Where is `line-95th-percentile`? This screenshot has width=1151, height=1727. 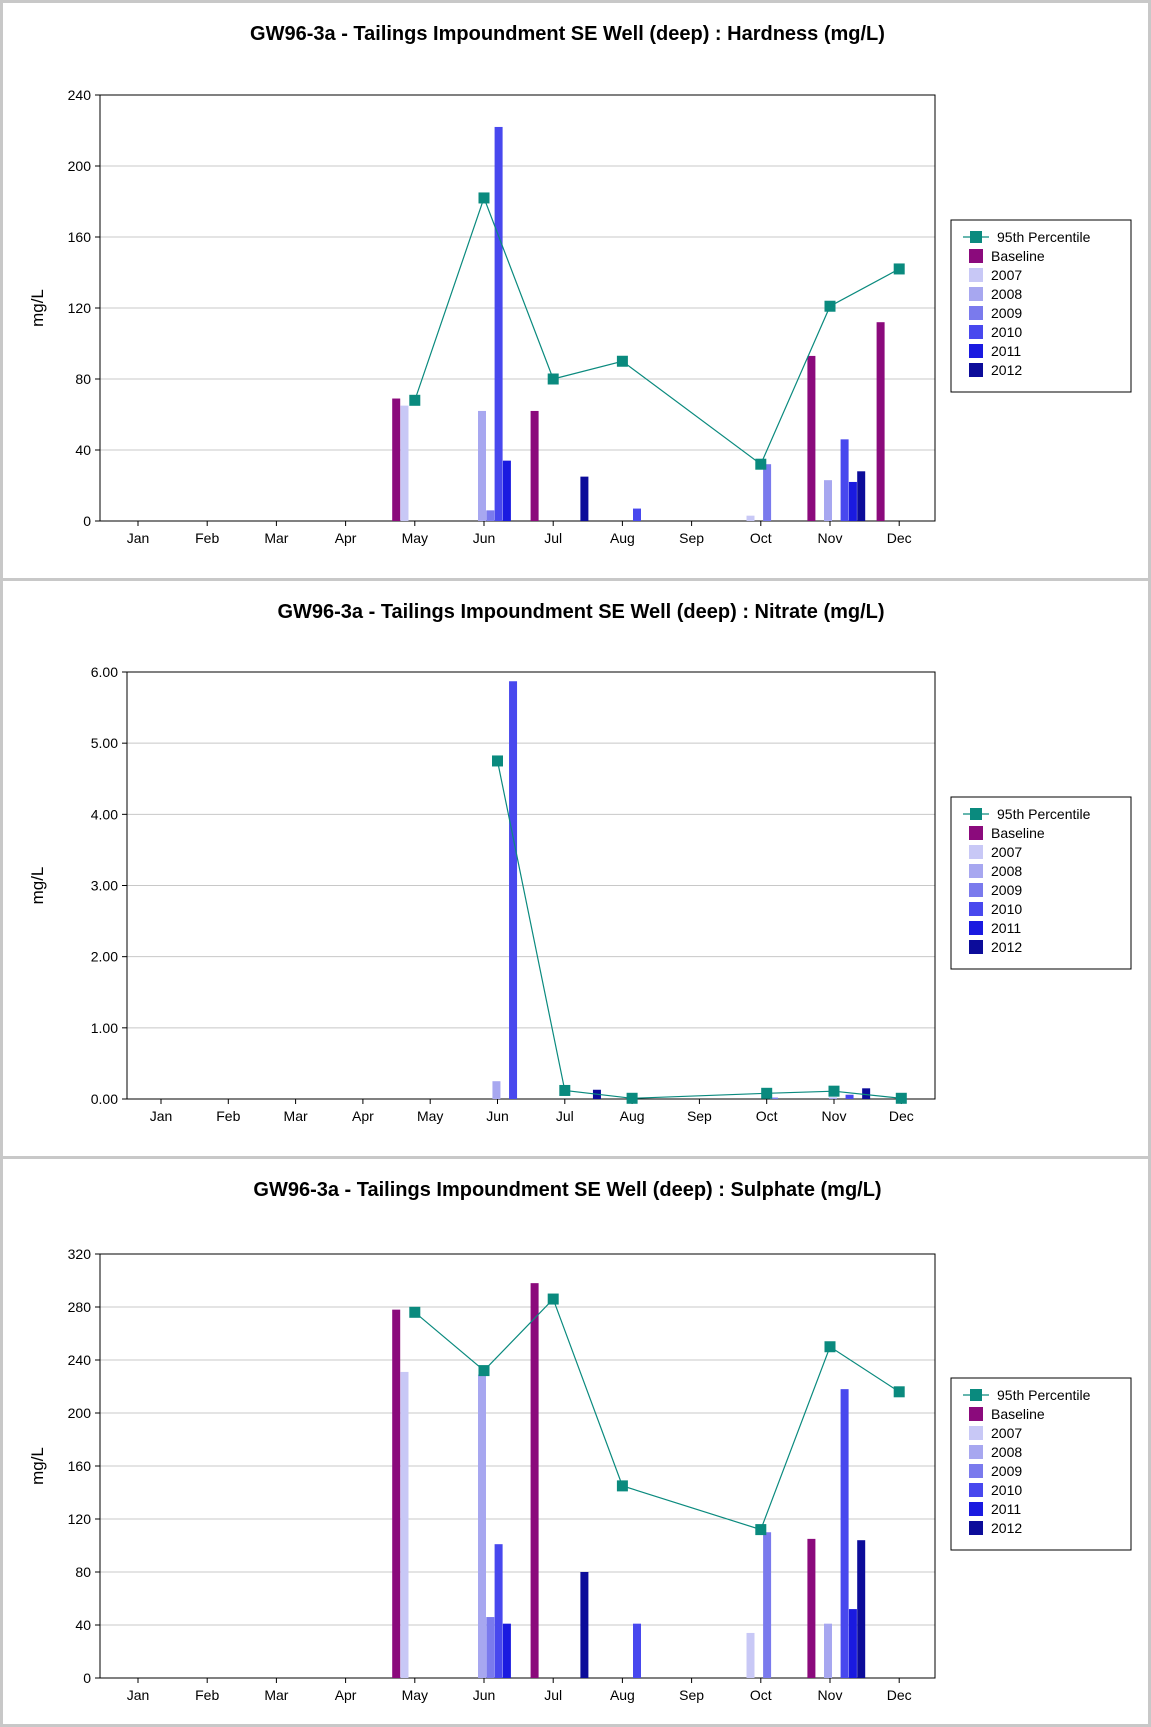 line-95th-percentile is located at coordinates (699, 929).